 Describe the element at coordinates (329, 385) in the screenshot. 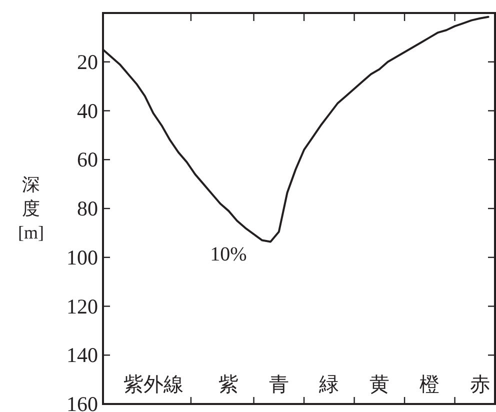

I see `x-tick-label: 緑` at that location.